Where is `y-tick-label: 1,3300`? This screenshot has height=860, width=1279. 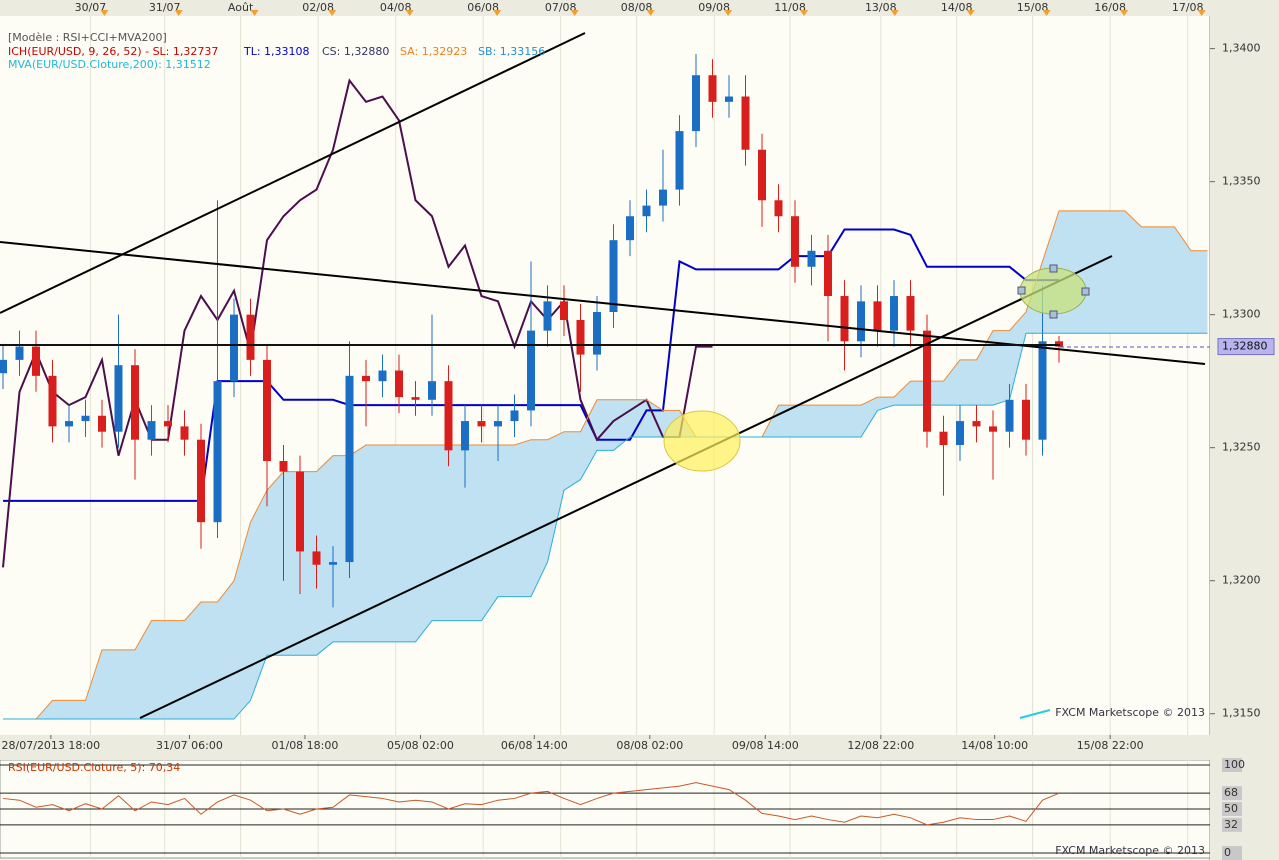 y-tick-label: 1,3300 is located at coordinates (1241, 314).